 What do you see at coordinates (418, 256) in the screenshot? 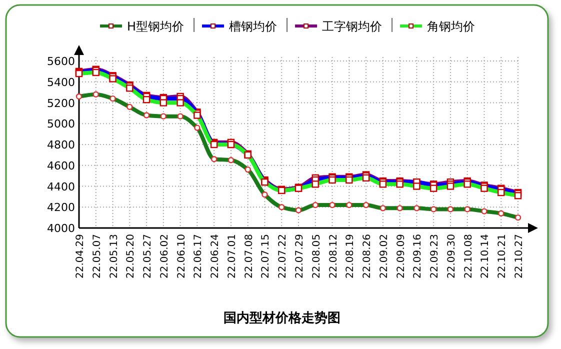
I see `x-tick-label: 22.09.16` at bounding box center [418, 256].